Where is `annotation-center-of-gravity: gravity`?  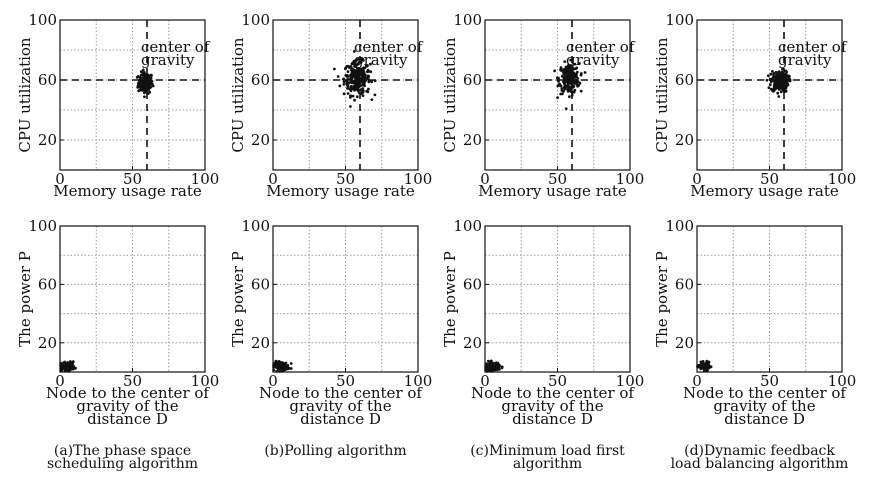 annotation-center-of-gravity: gravity is located at coordinates (168, 60).